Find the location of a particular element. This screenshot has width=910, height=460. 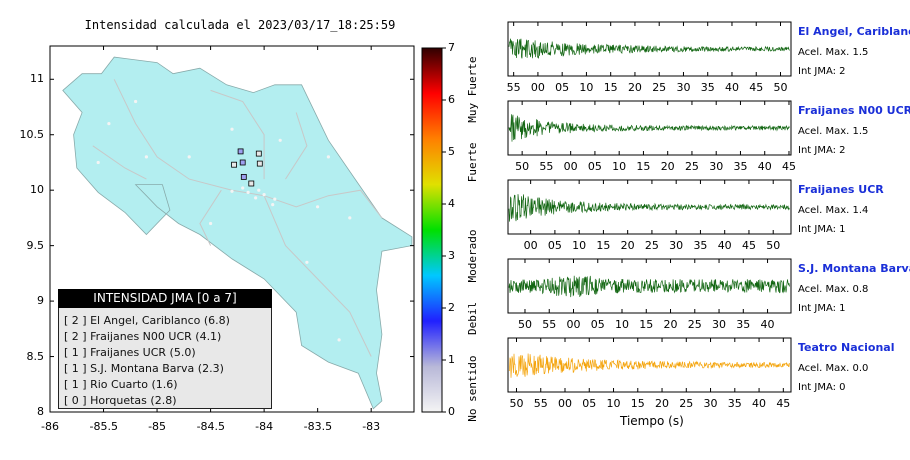

colorbar-scale is located at coordinates (432, 230).